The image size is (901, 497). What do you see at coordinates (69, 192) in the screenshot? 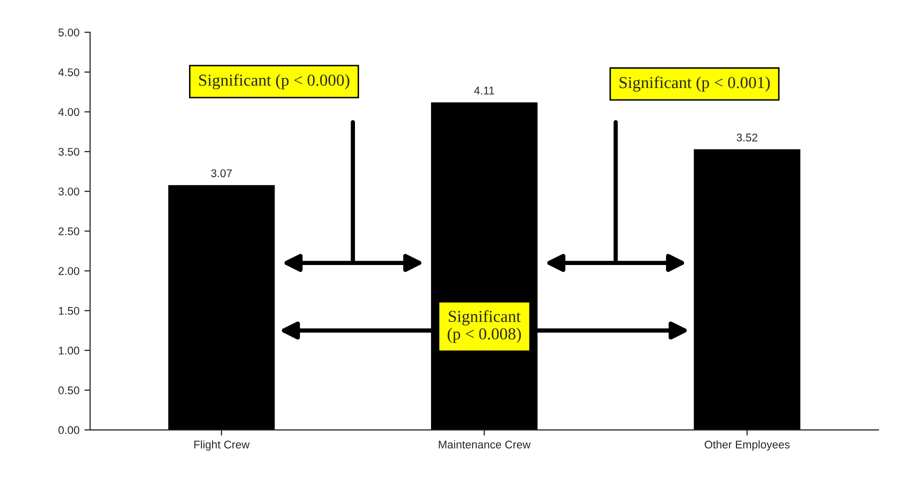
I see `y-tick-label: 3.00` at bounding box center [69, 192].